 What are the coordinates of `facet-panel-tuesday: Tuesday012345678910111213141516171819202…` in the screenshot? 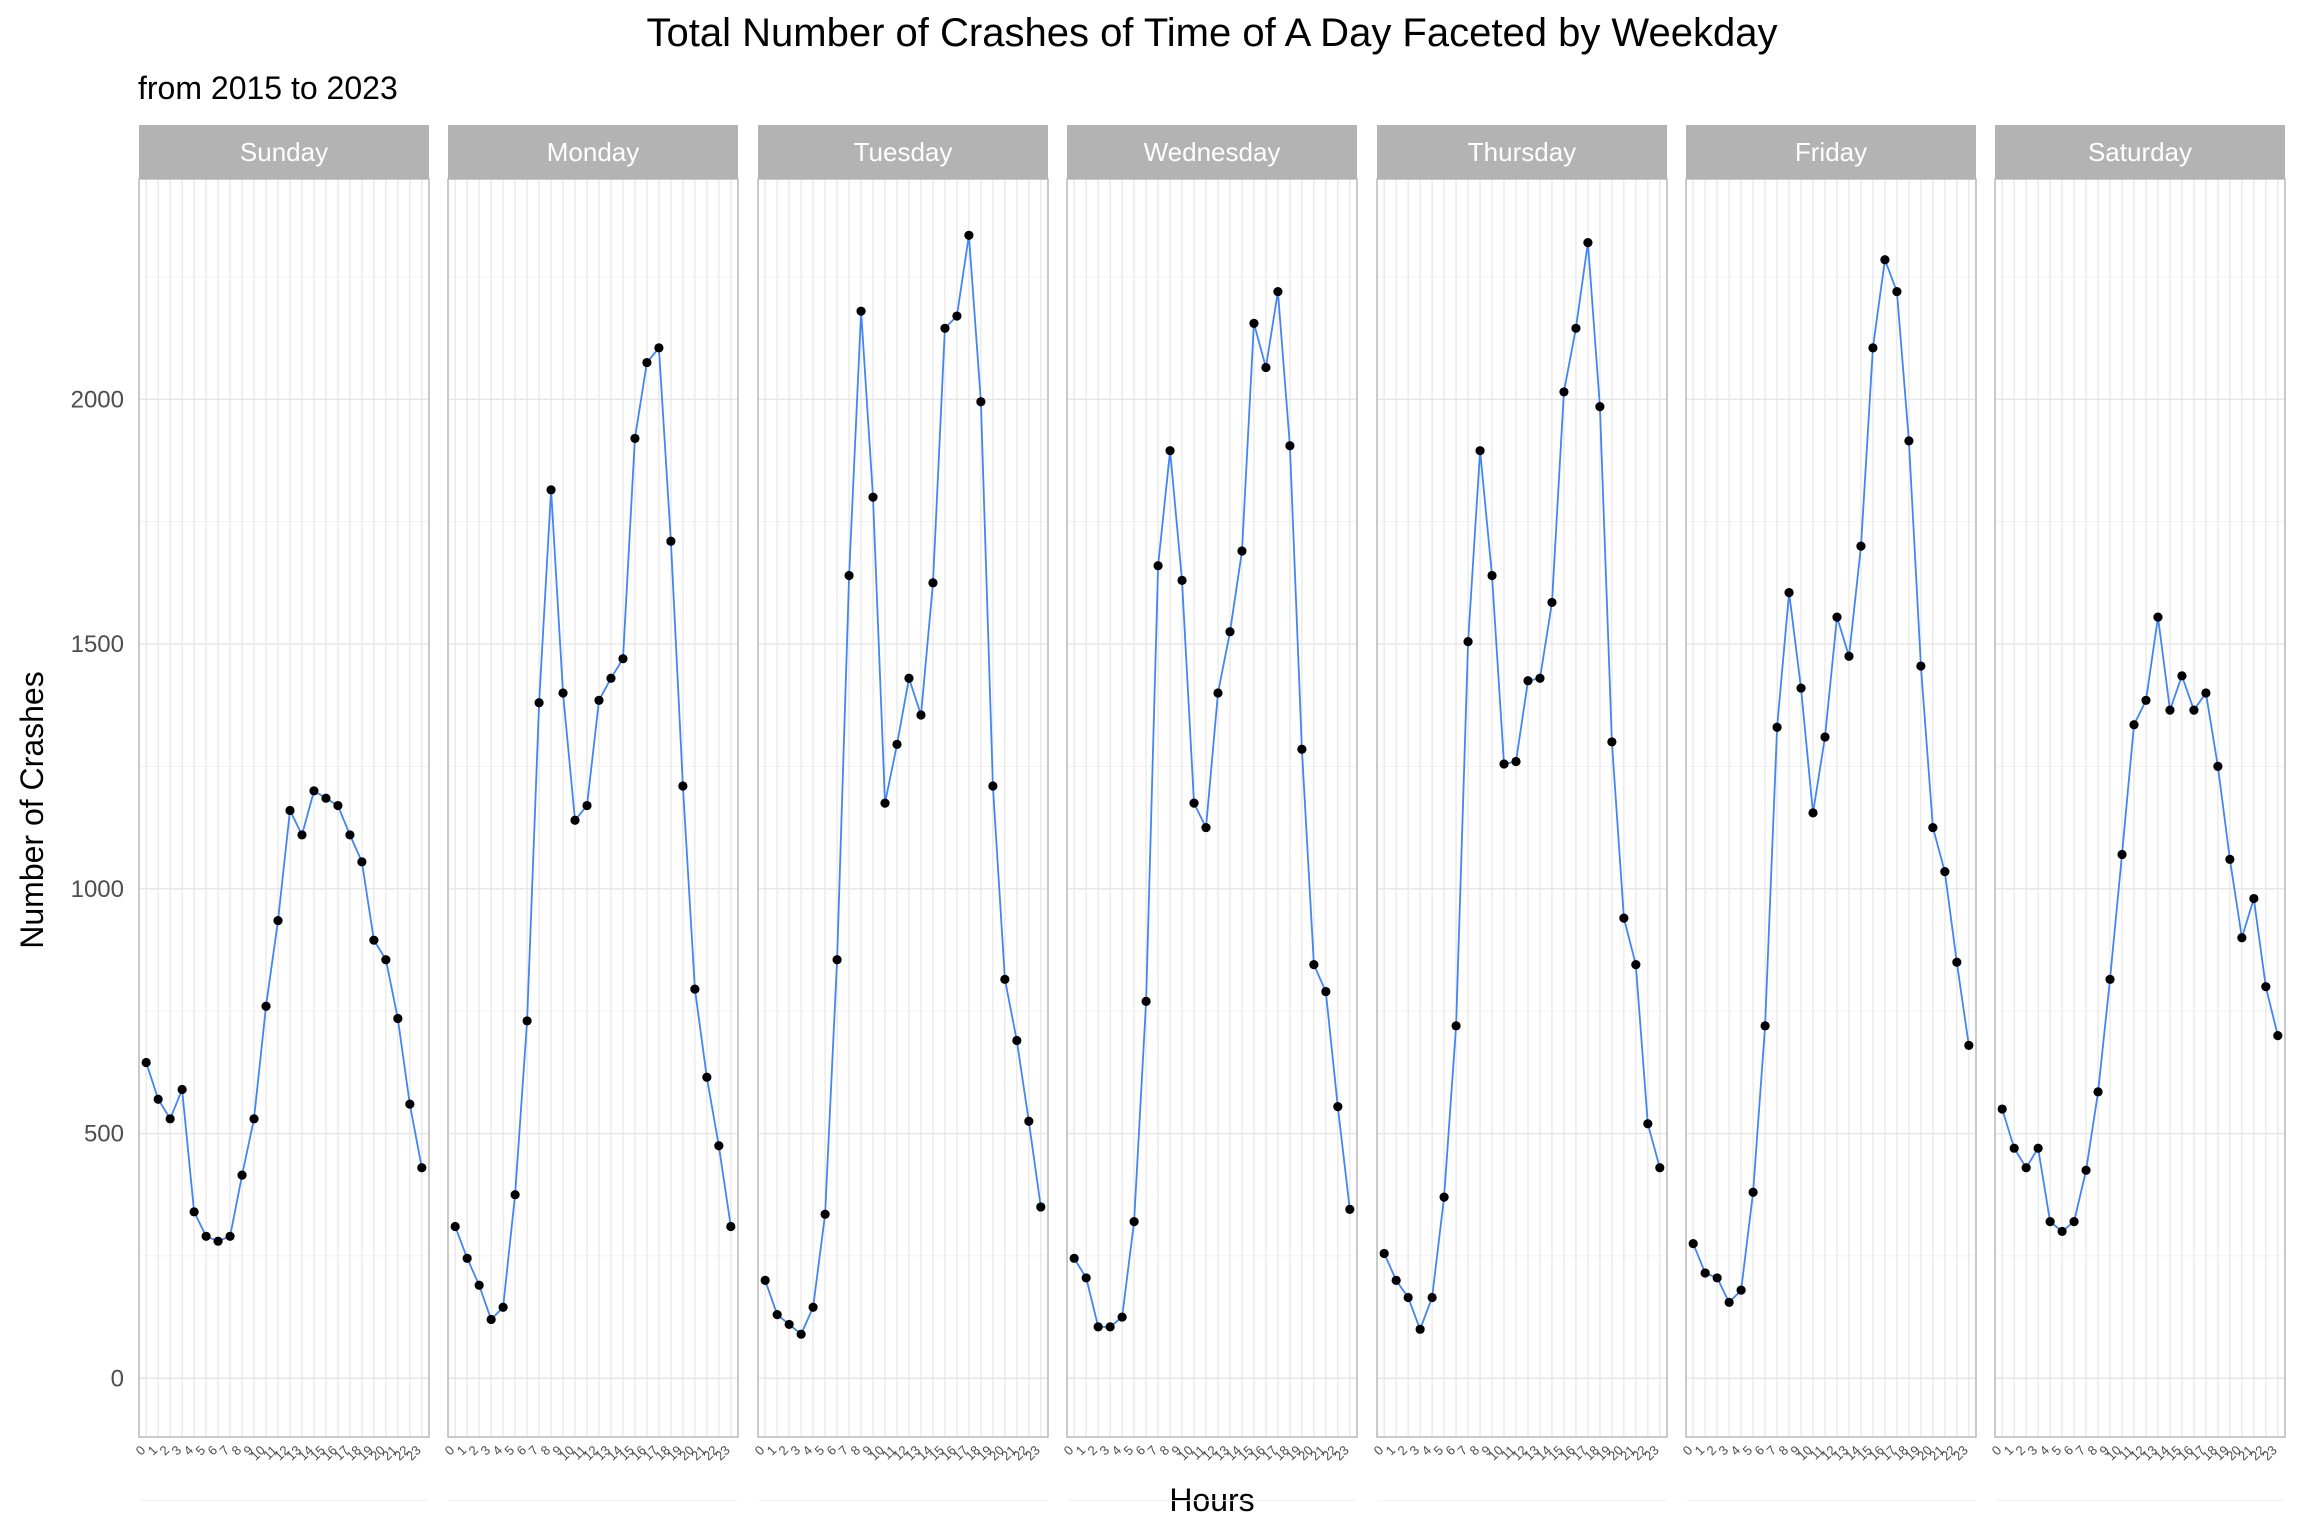 It's located at (900, 813).